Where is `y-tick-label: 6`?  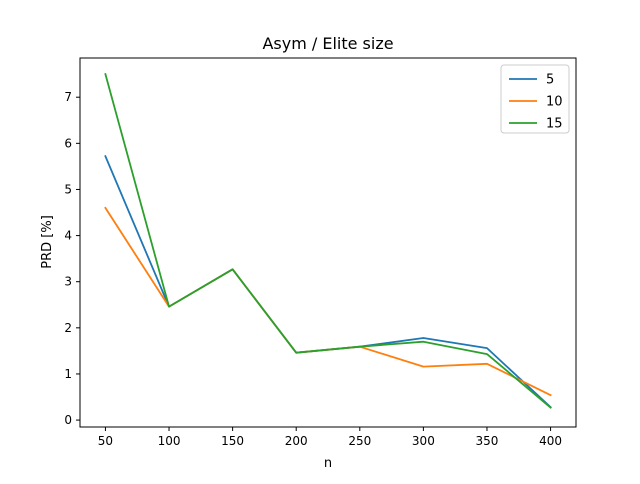
y-tick-label: 6 is located at coordinates (68, 143).